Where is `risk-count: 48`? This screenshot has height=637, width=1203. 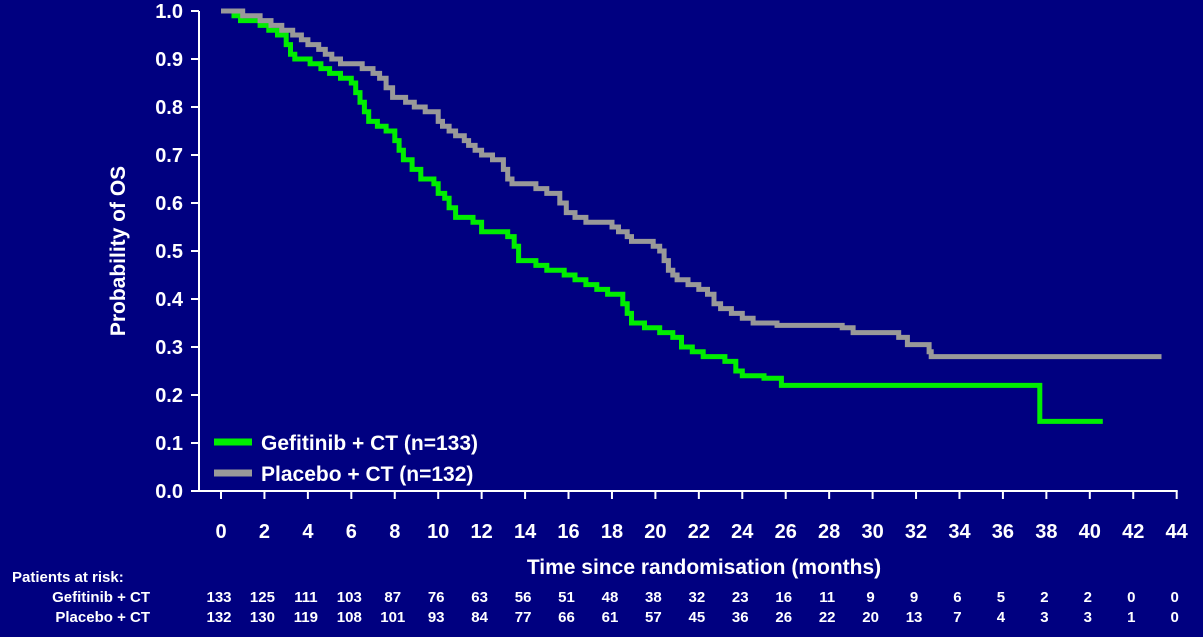
risk-count: 48 is located at coordinates (610, 597).